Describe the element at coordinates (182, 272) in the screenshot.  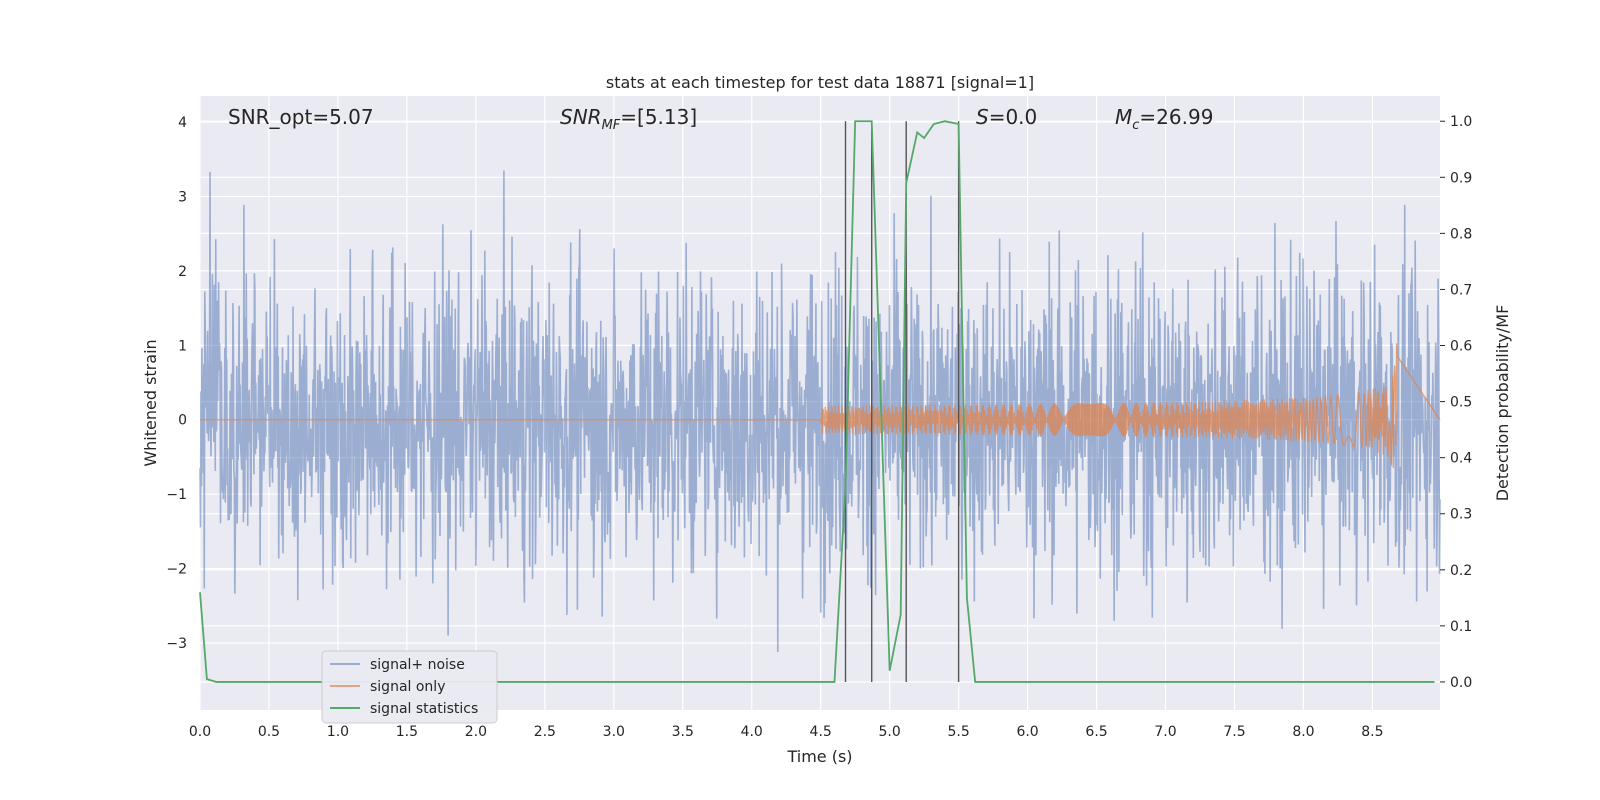
I see `y-left-tick-label-5: 2` at that location.